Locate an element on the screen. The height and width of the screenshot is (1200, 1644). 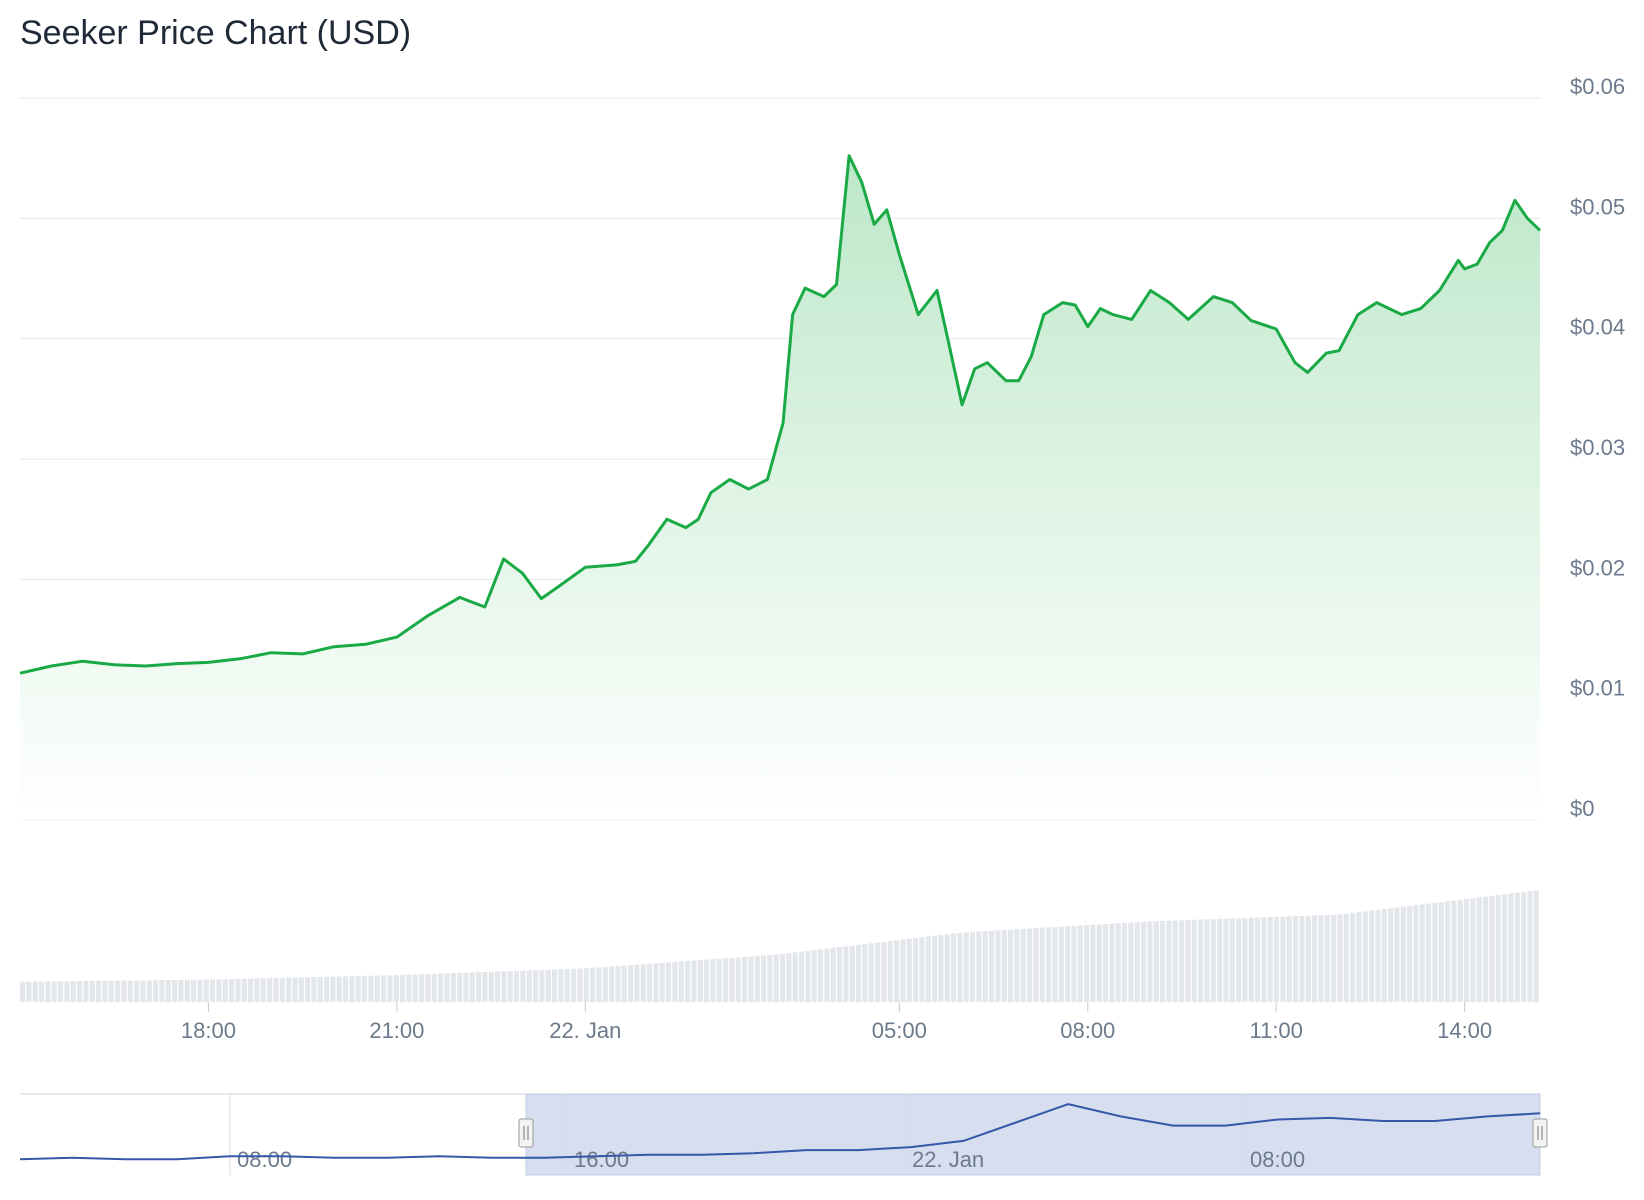
navigator-tick-label: 08:00 is located at coordinates (264, 1159).